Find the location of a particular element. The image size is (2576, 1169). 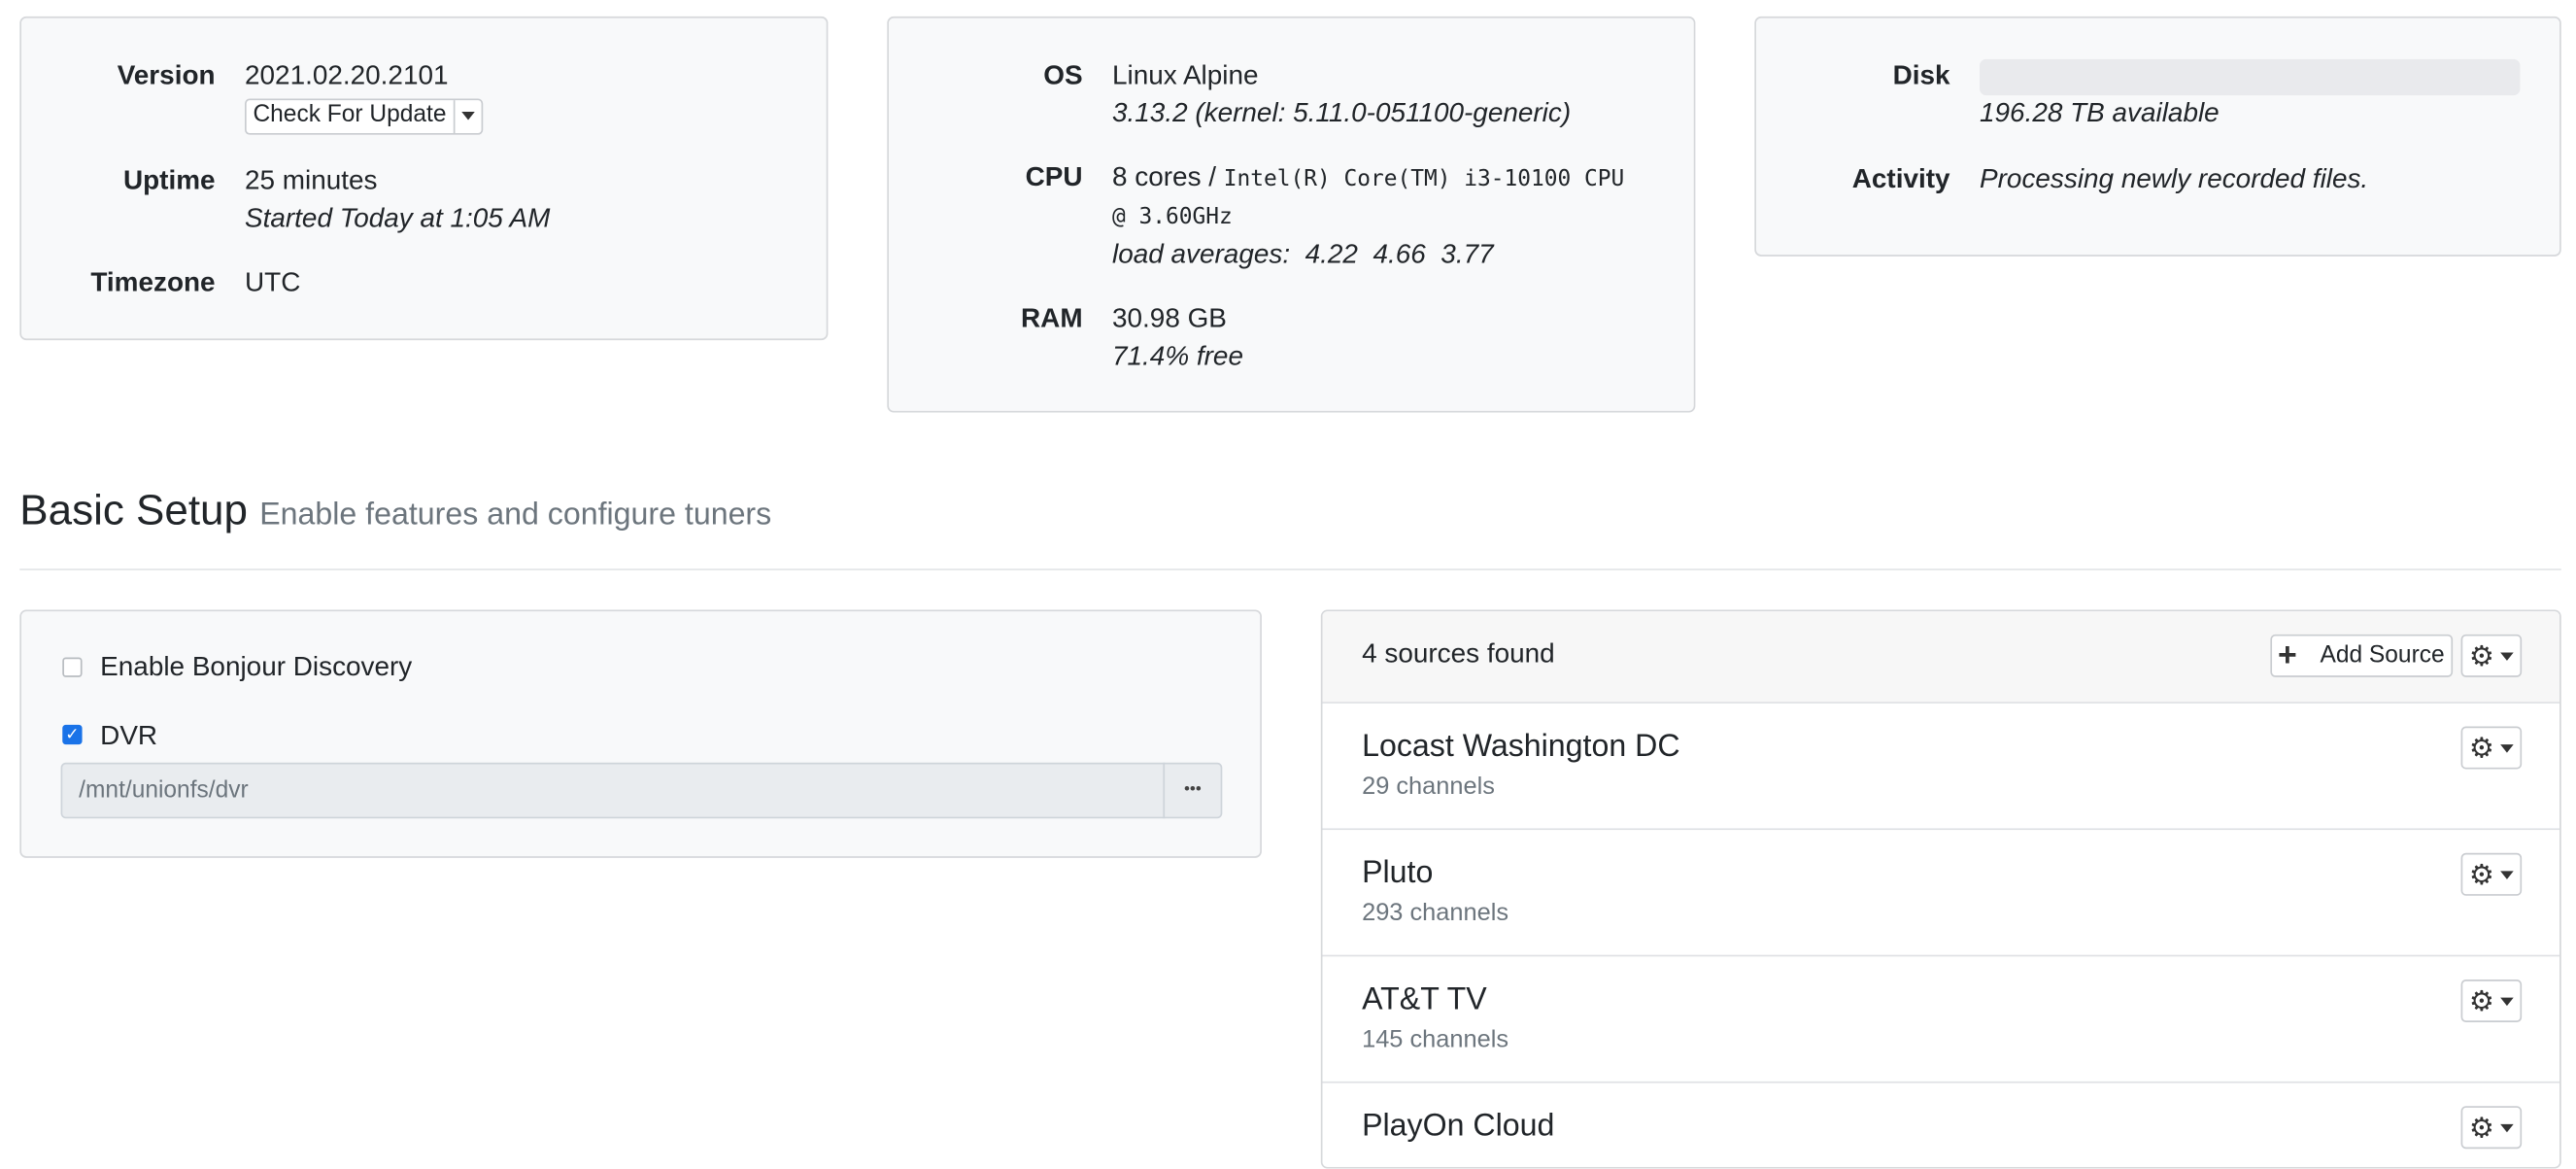

activity-label: Activity is located at coordinates (1900, 179).